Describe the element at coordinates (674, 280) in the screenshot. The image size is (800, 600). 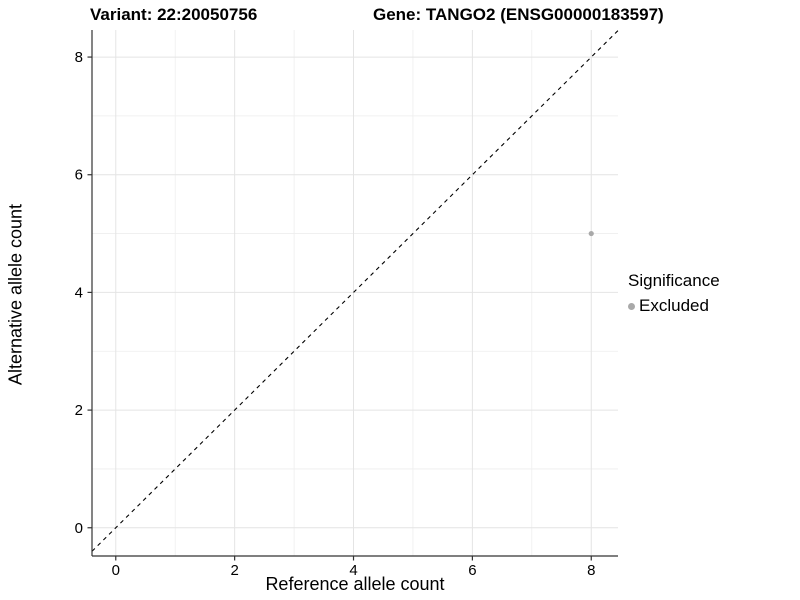
I see `legend-title: Significance` at that location.